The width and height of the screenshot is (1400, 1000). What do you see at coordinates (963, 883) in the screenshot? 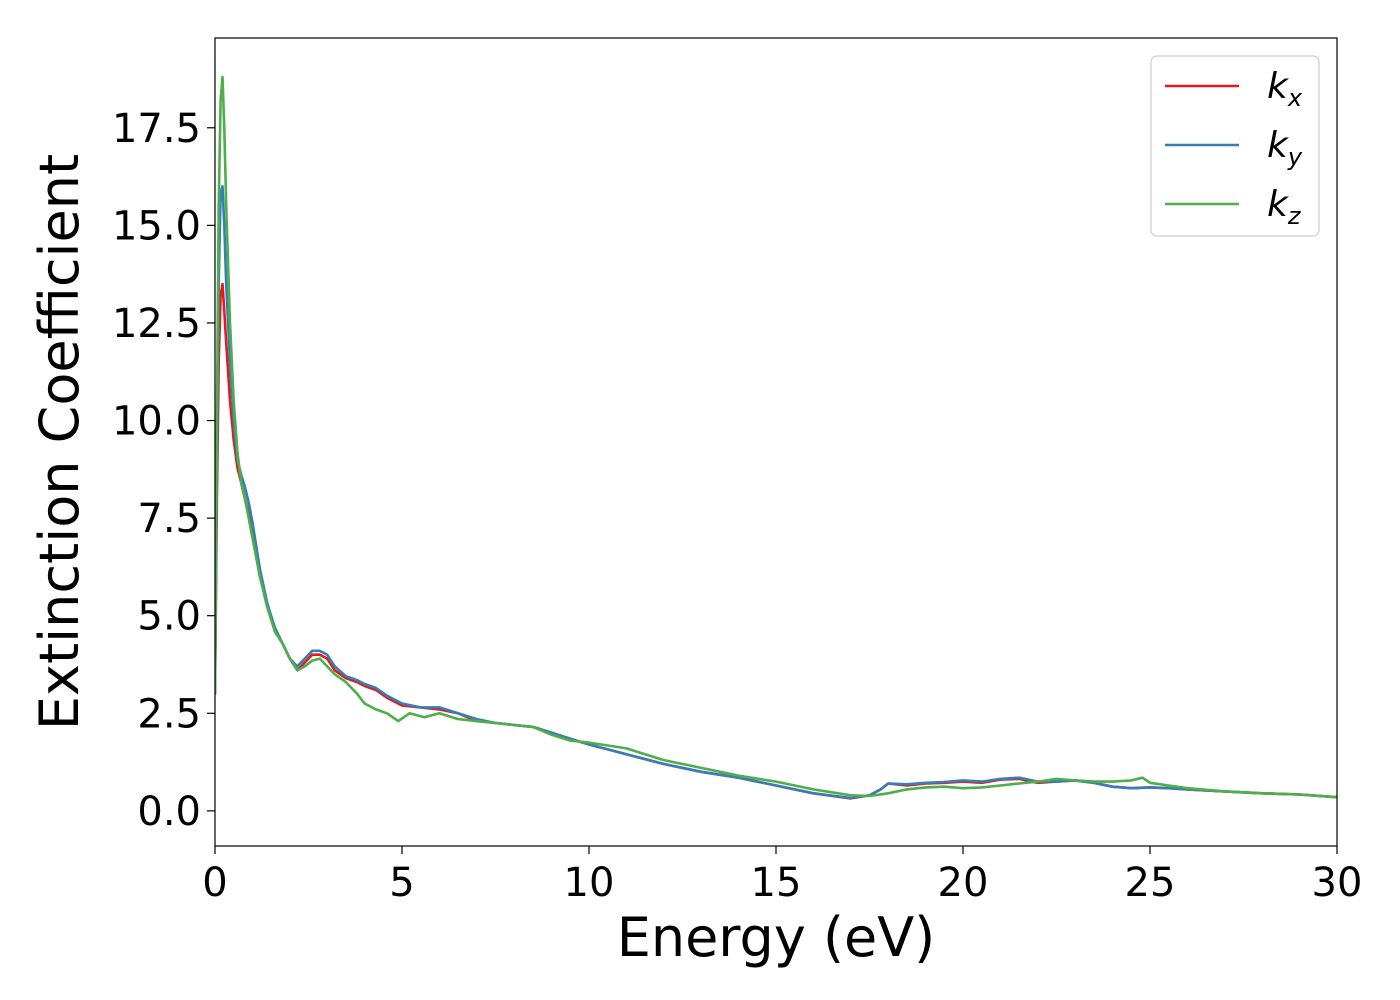
I see `x-tick-label: 20` at bounding box center [963, 883].